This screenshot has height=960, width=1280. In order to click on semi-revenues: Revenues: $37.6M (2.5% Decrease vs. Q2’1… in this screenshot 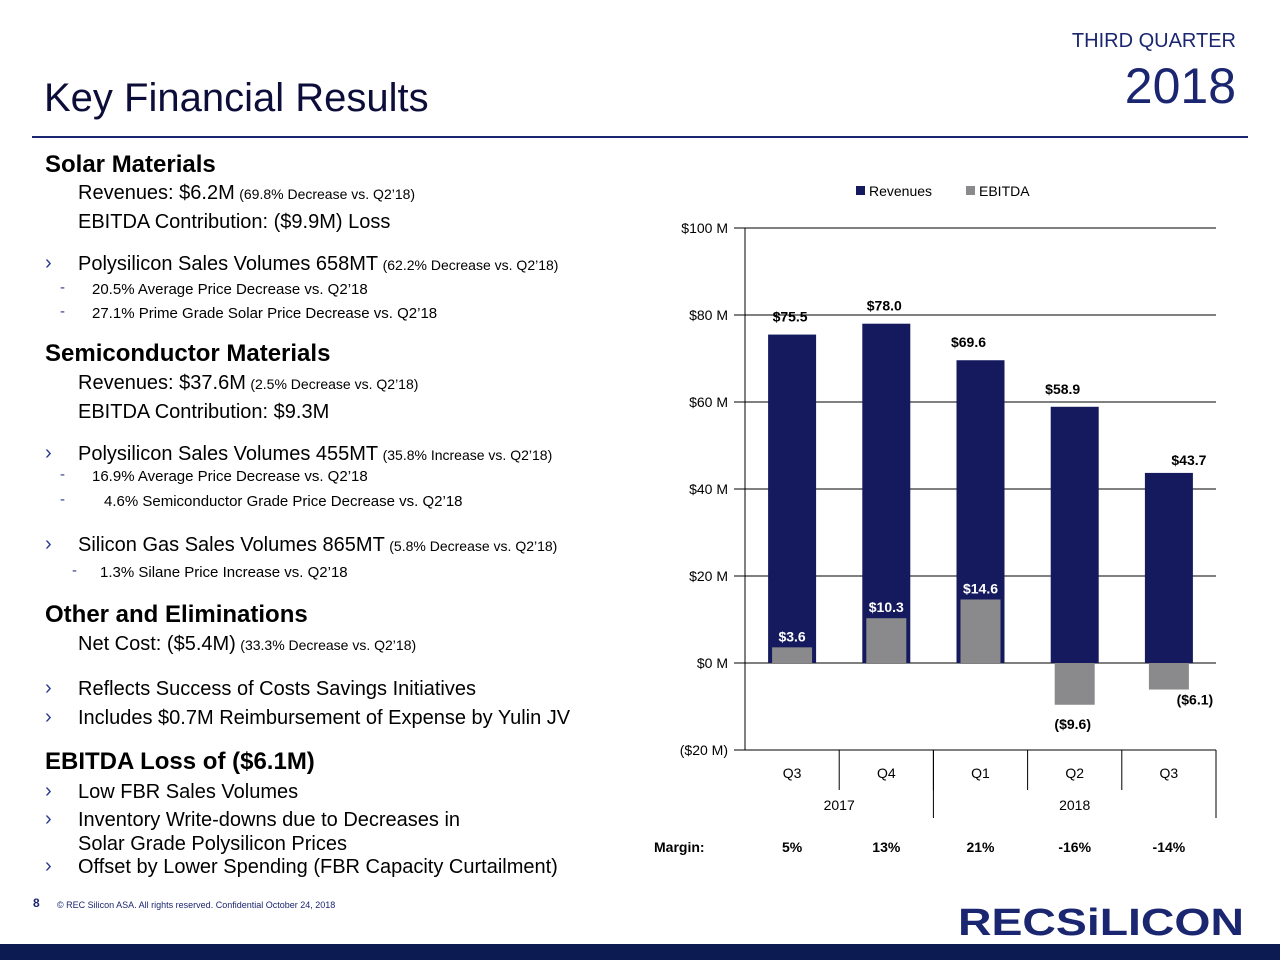, I will do `click(248, 383)`.